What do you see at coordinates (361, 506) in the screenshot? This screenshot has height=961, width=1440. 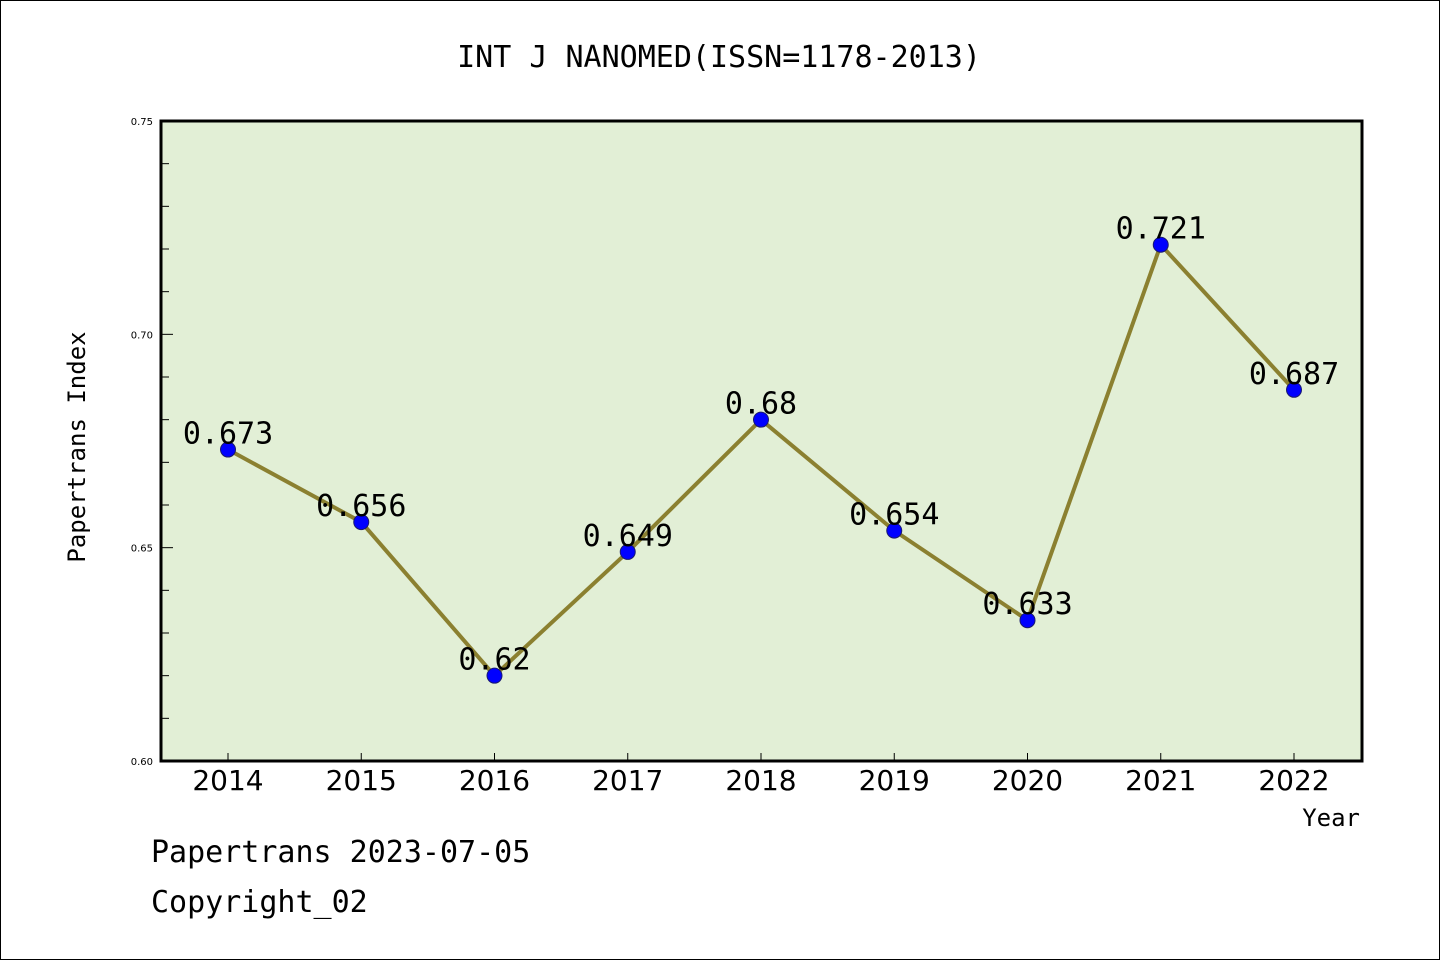 I see `data-label: 0.656` at bounding box center [361, 506].